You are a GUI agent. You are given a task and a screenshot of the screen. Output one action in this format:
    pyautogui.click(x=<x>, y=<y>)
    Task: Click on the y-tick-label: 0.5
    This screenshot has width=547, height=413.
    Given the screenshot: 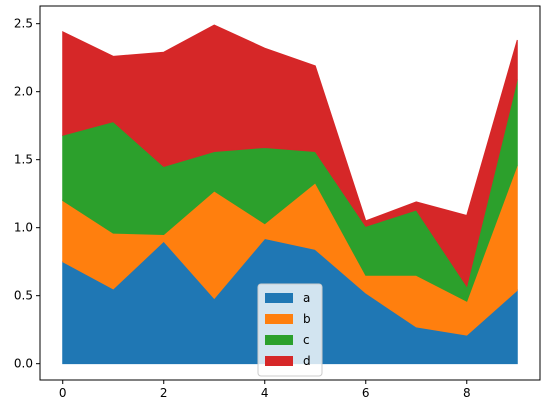 What is the action you would take?
    pyautogui.click(x=23, y=296)
    